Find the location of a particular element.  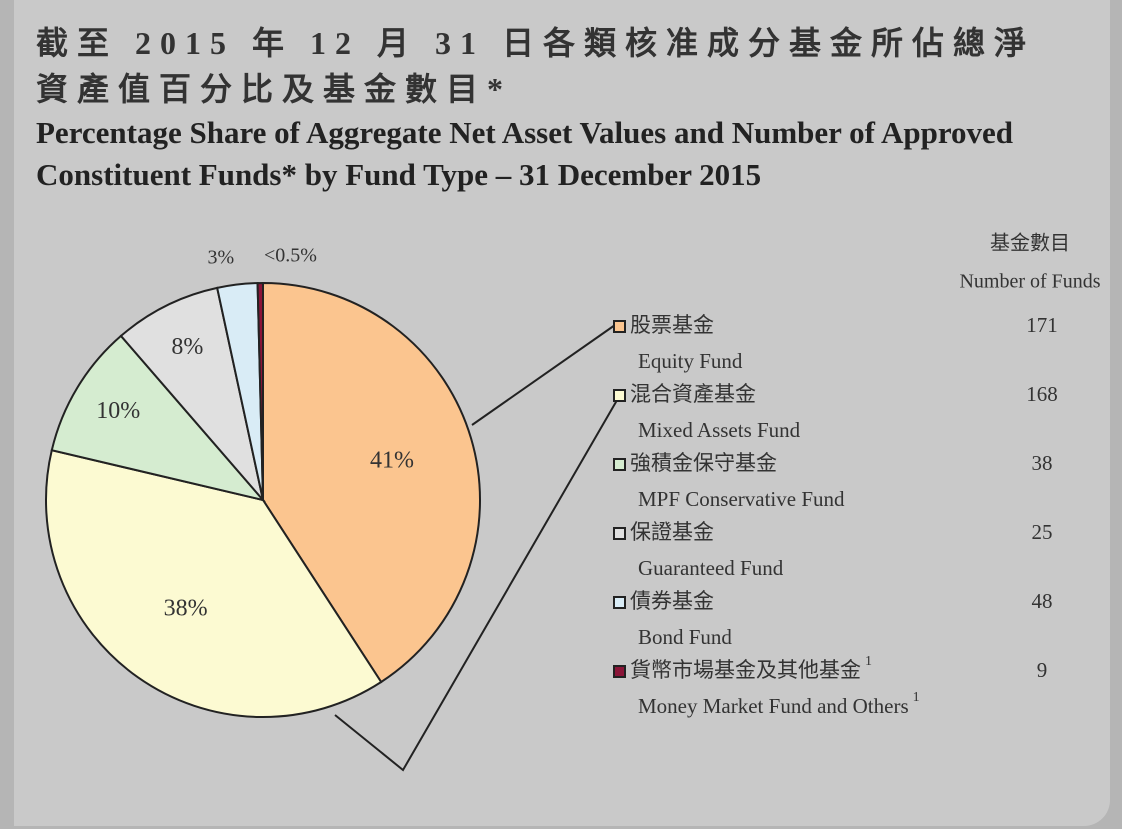

slice-label: 8% is located at coordinates (187, 347).